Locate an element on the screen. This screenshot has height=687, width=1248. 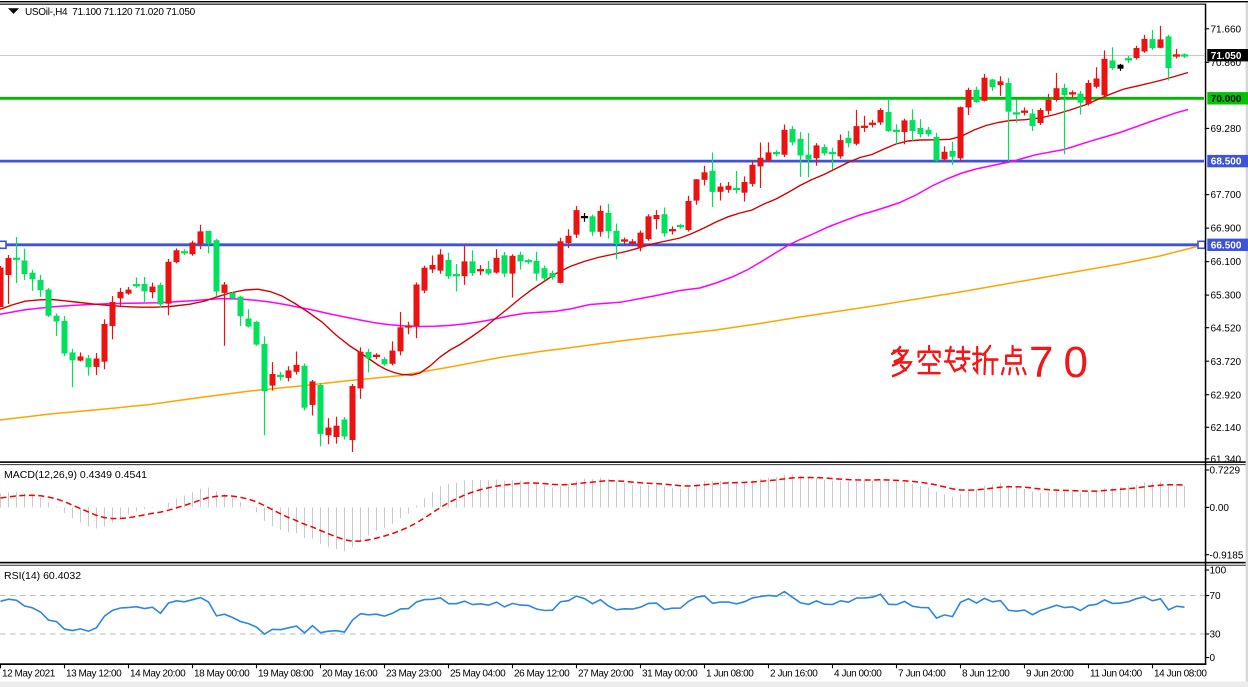
svg-text: 70.000 is located at coordinates (1226, 99).